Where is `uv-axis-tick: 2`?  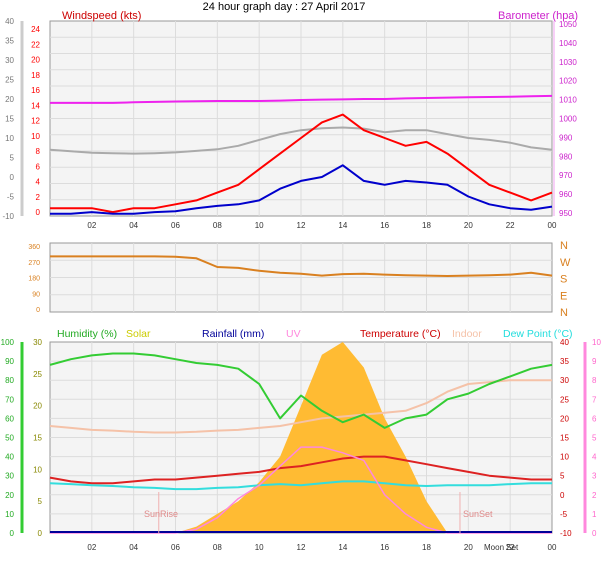
uv-axis-tick: 2 is located at coordinates (594, 495).